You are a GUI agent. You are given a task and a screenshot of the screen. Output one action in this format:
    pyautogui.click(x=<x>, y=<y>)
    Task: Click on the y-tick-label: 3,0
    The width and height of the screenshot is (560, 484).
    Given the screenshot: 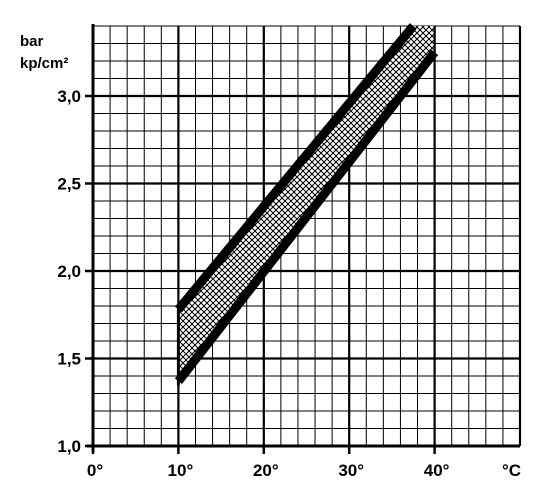 What is the action you would take?
    pyautogui.click(x=69, y=96)
    